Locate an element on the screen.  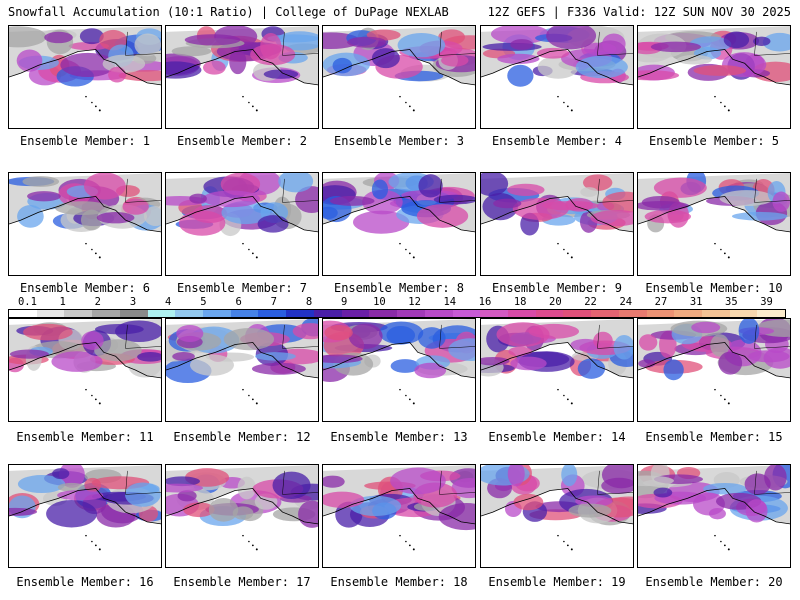
ensemble-member-label: Ensemble Member: 18 is located at coordinates (399, 582).